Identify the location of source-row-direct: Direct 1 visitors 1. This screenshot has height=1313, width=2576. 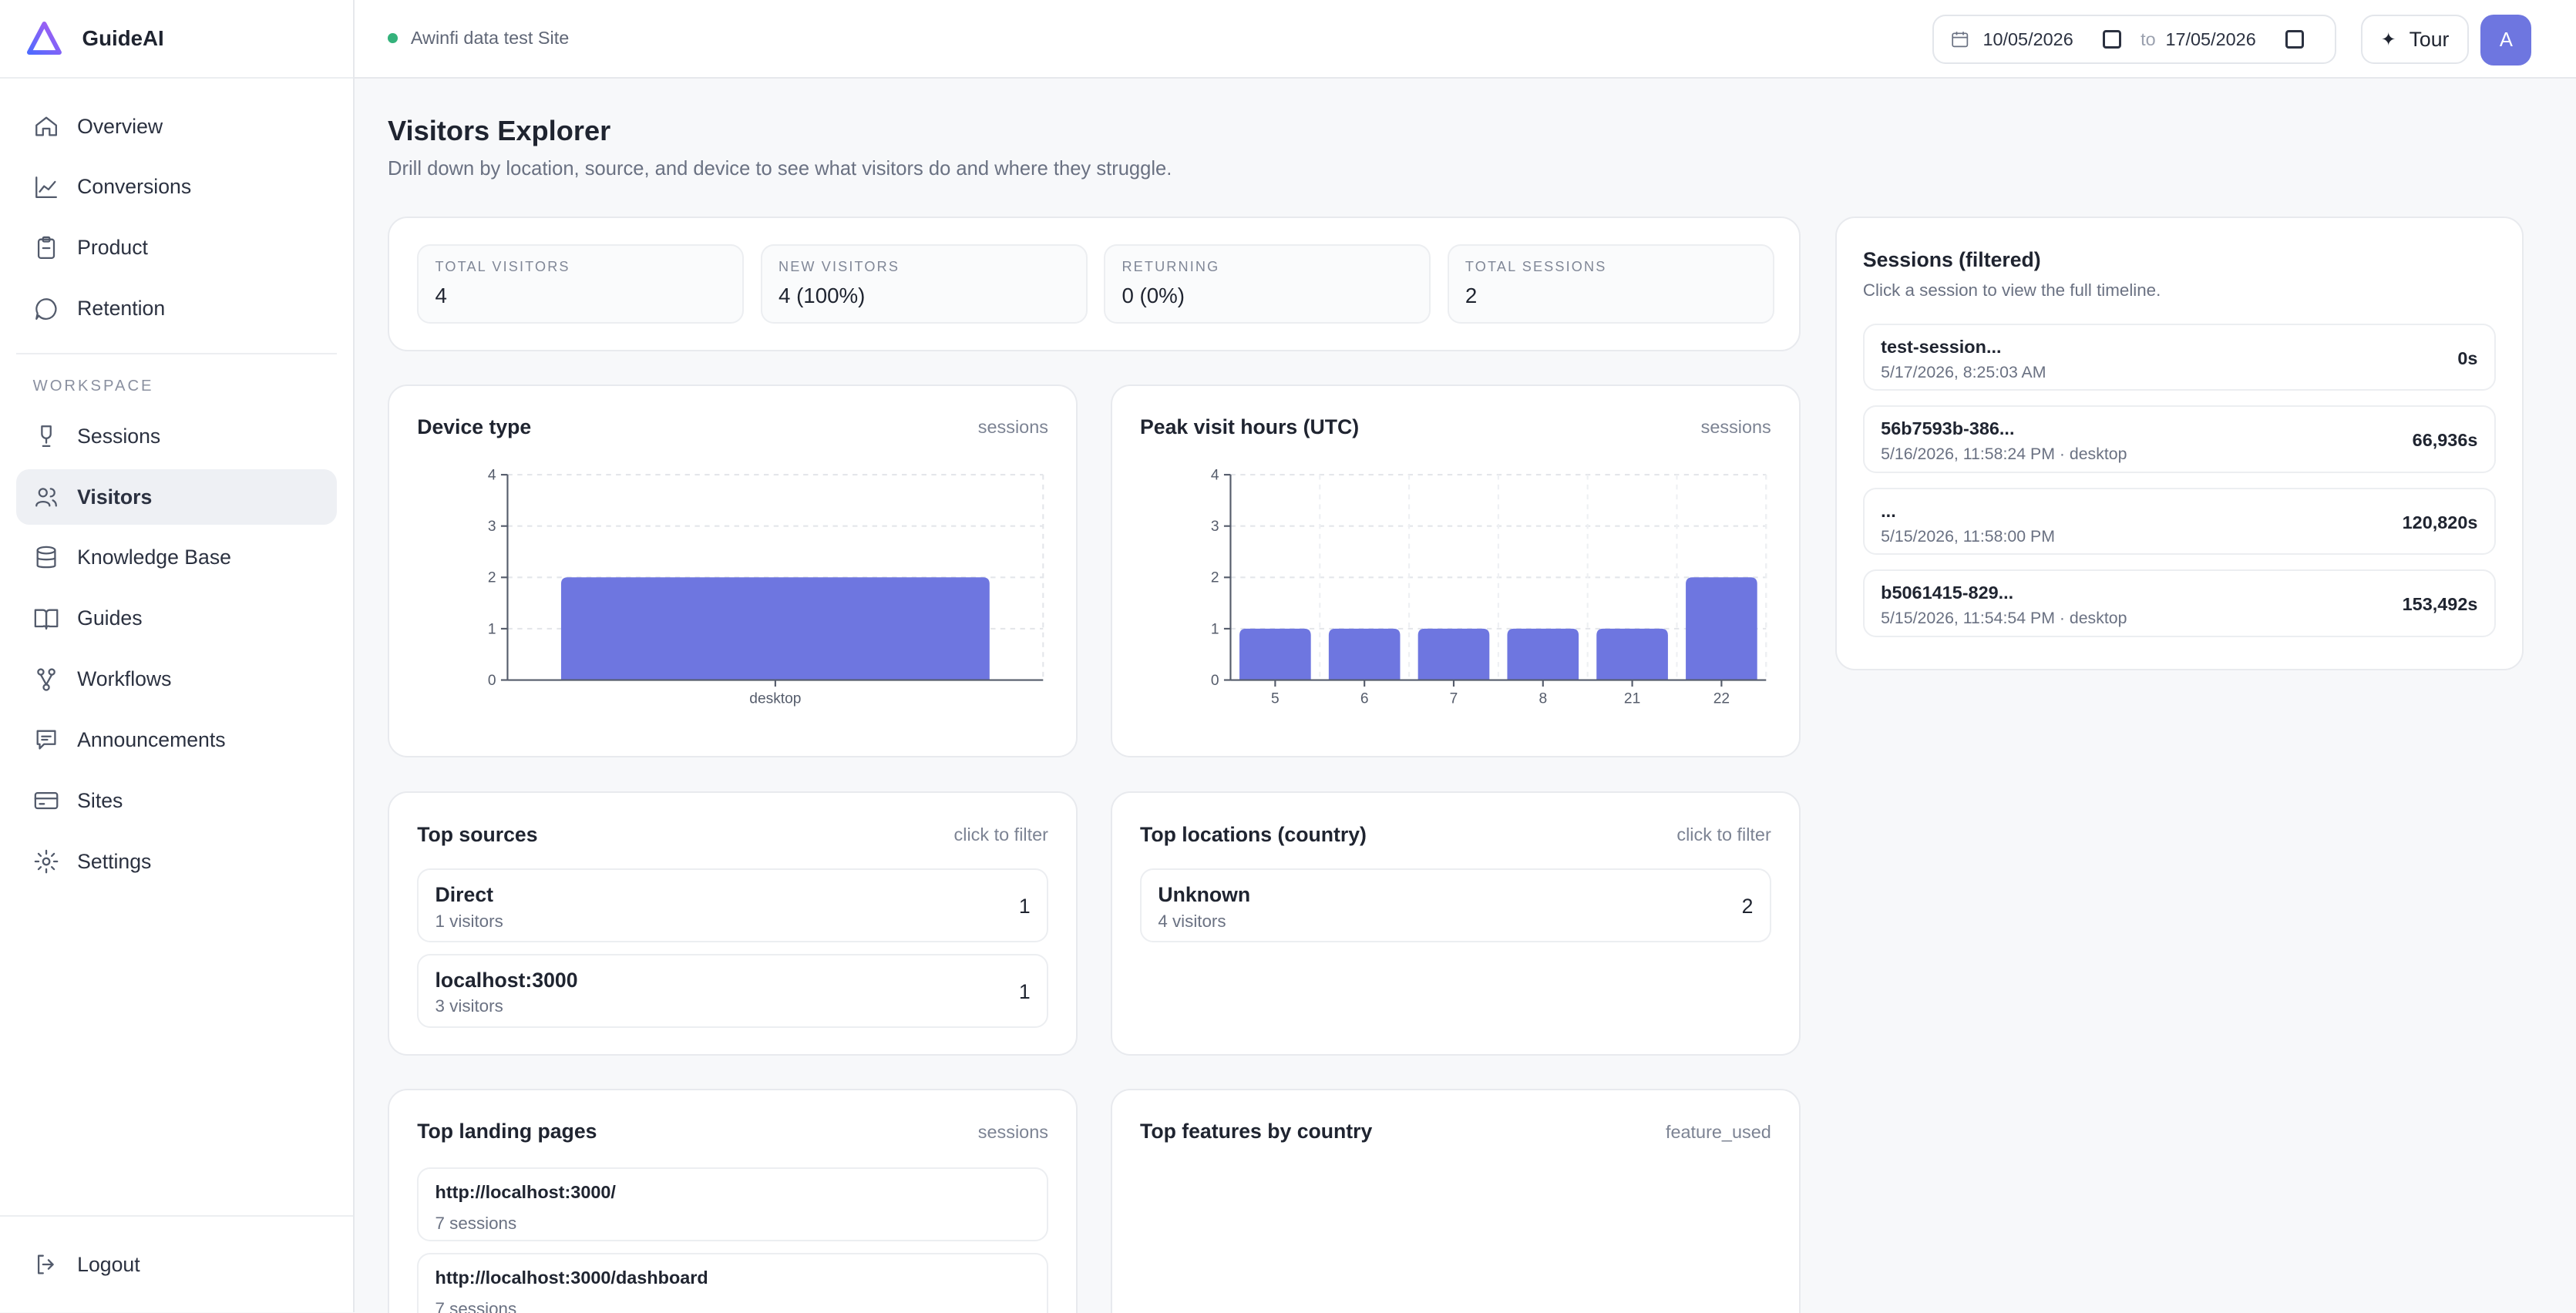
(732, 905).